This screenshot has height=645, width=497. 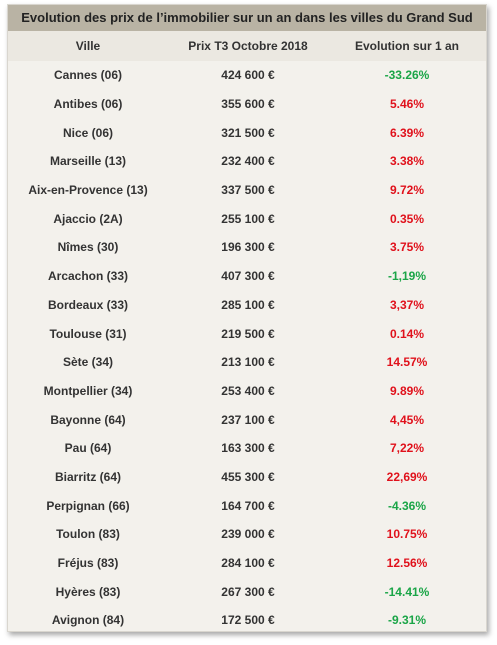 I want to click on cell-ville: Montpellier (34), so click(x=88, y=390).